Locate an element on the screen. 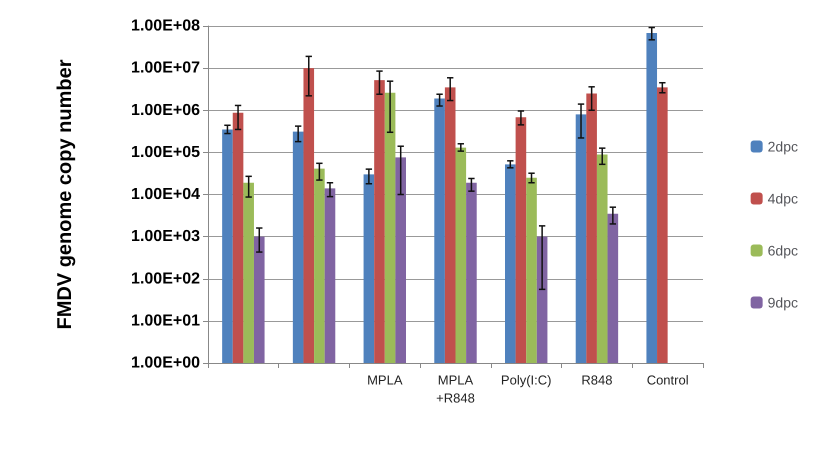  y-tick-label: 1.00E+04 is located at coordinates (165, 194).